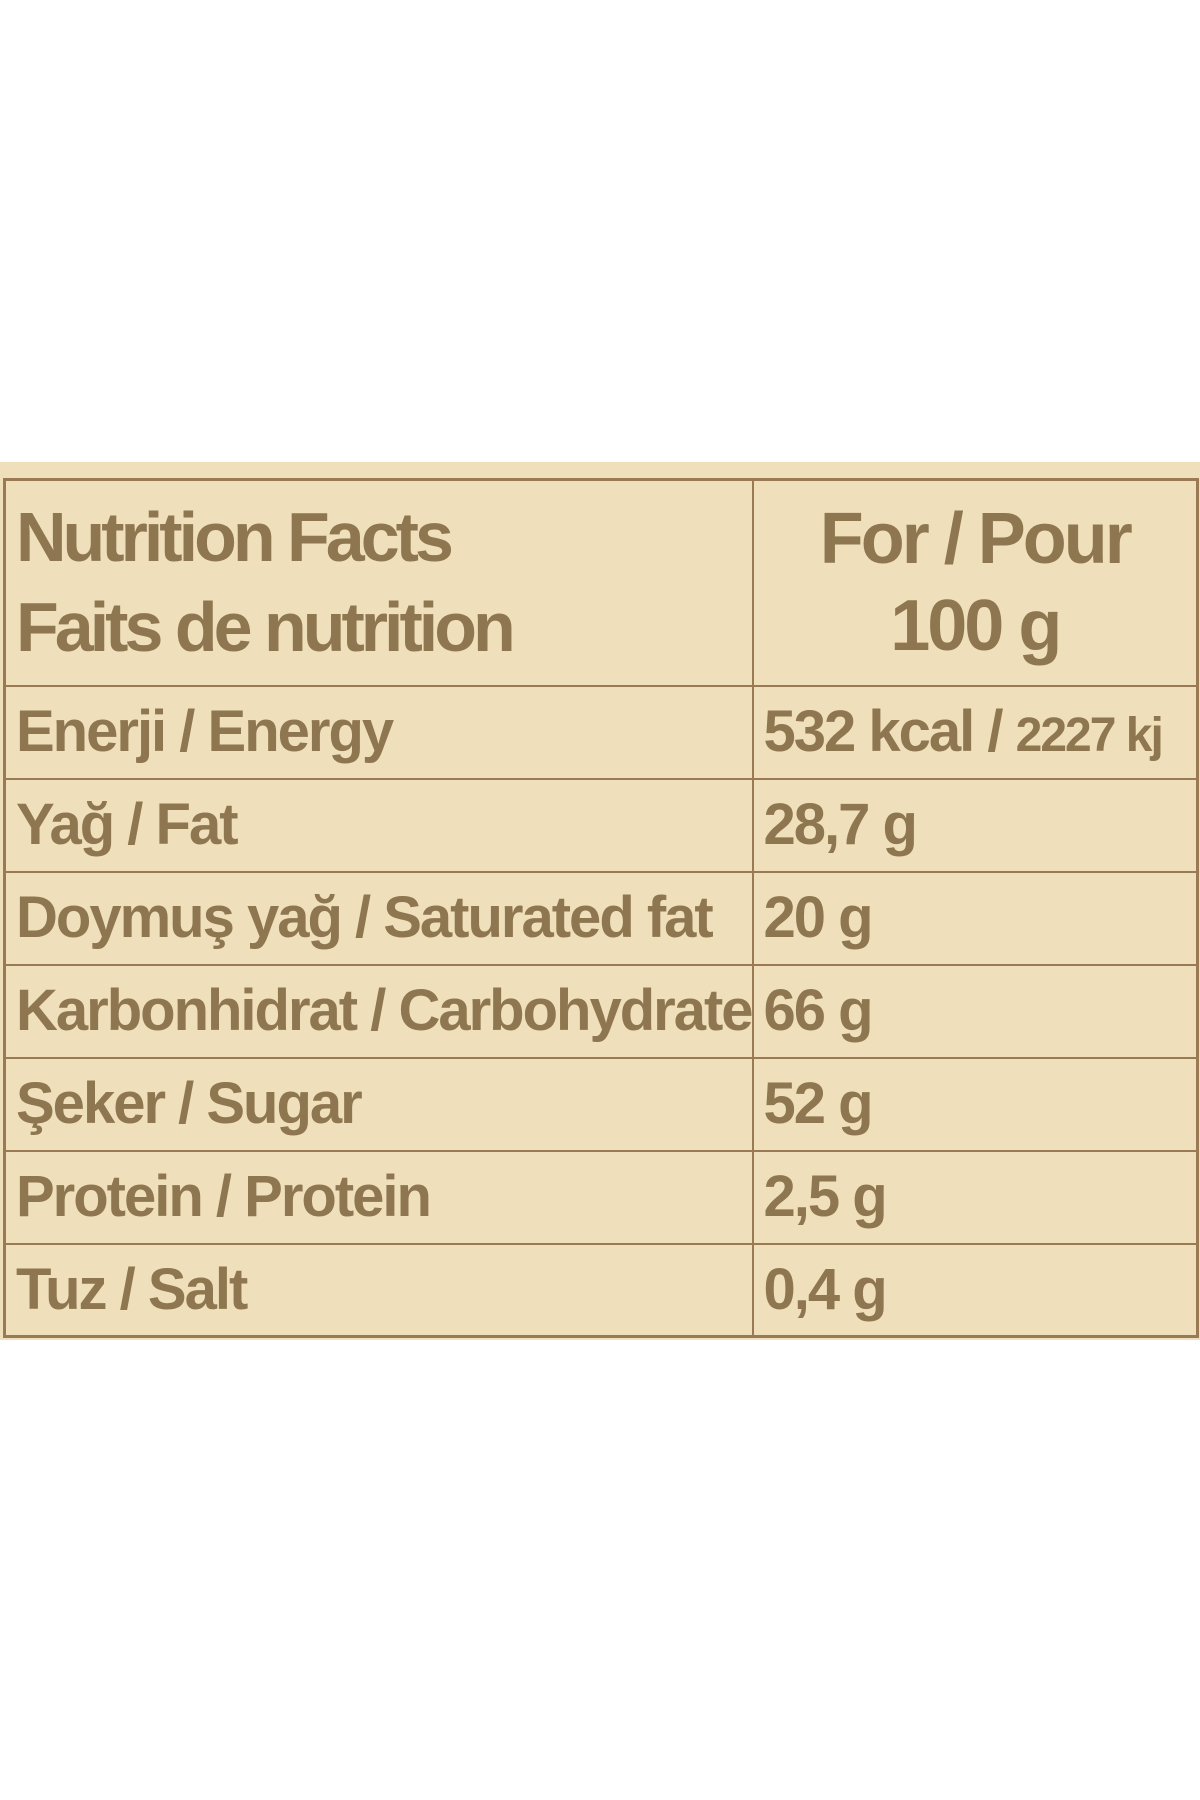  Describe the element at coordinates (975, 1104) in the screenshot. I see `nutrient-value: 52 g` at that location.